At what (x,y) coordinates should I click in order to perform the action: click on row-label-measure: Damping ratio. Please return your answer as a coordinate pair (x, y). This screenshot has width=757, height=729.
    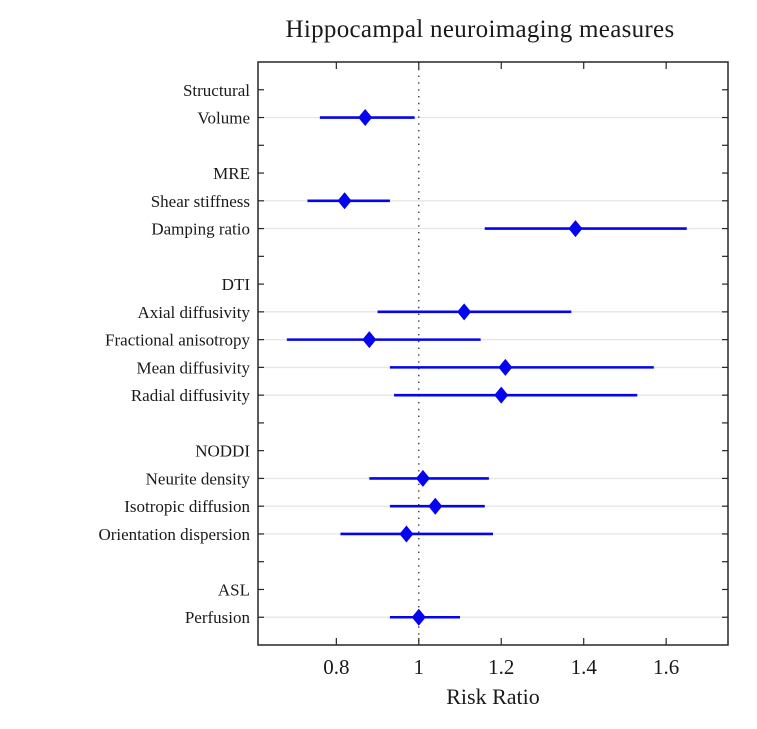
    Looking at the image, I should click on (200, 229).